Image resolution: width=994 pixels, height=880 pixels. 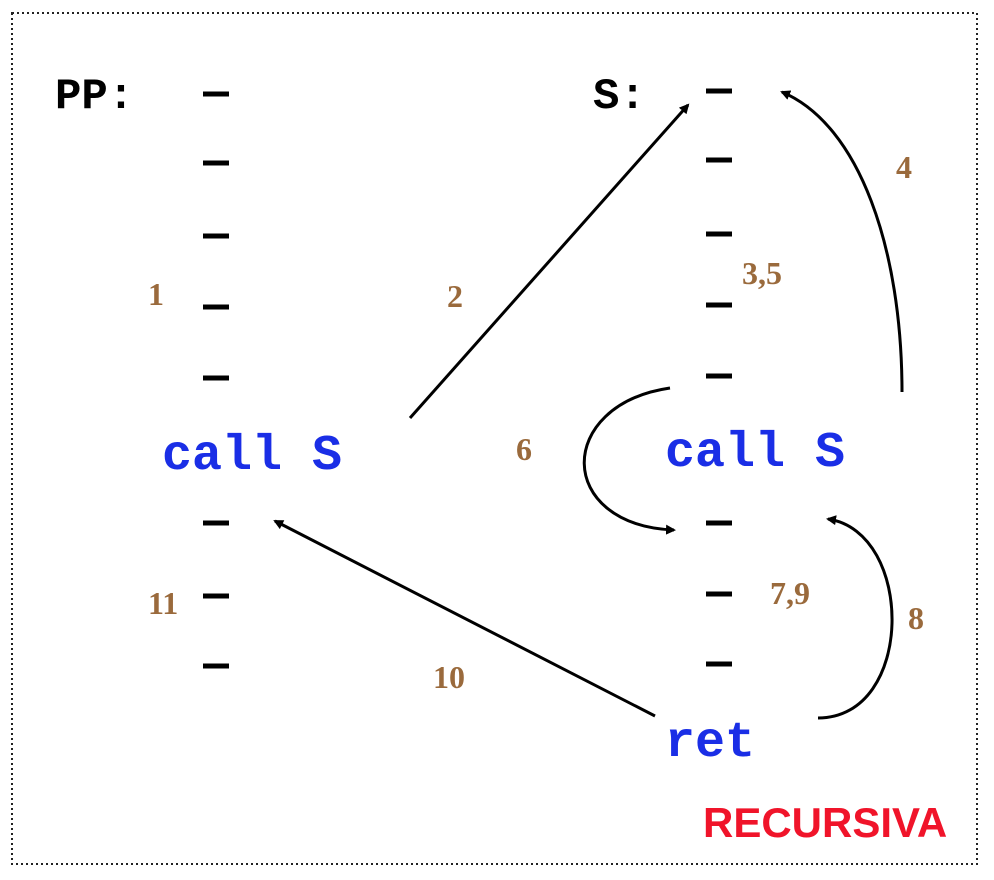 I want to click on arrow-10-ret-to-pp, so click(x=464, y=618).